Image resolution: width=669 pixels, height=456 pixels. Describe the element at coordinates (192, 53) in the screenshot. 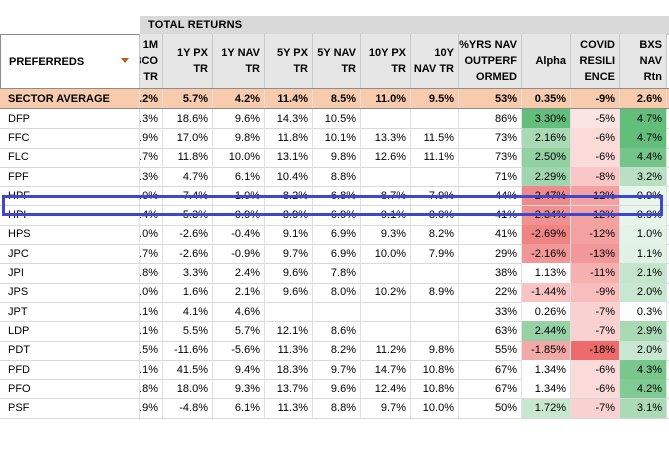

I see `column-header-line: 1Y PX` at that location.